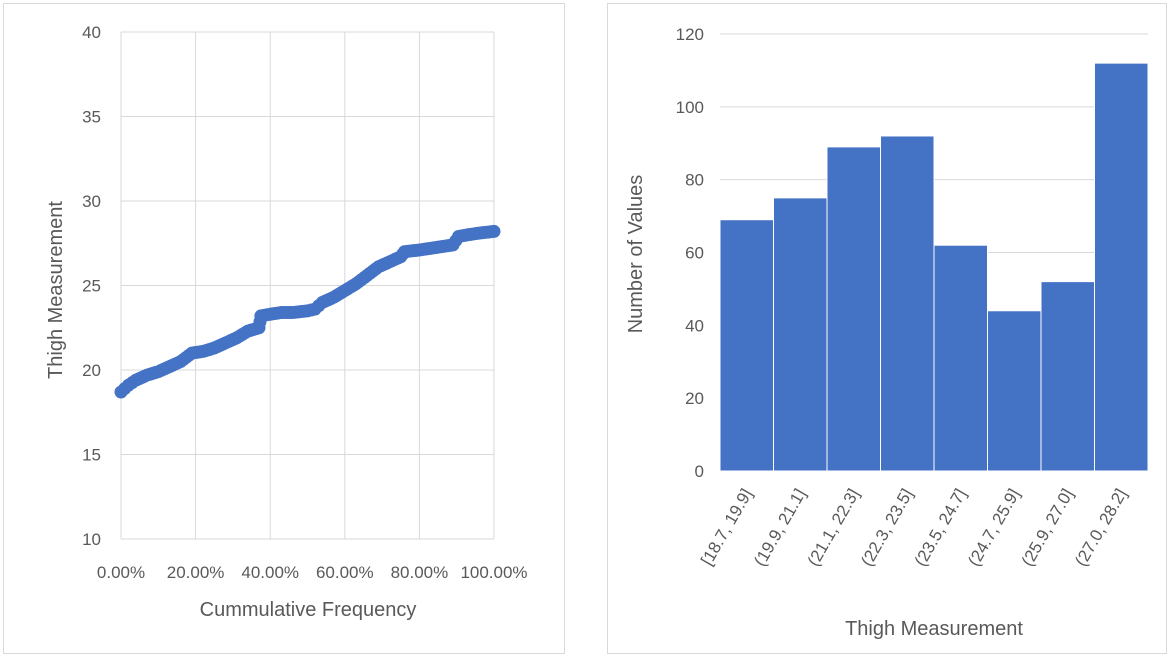 The width and height of the screenshot is (1170, 659). Describe the element at coordinates (726, 527) in the screenshot. I see `bin-label: [18.7, 19.9]` at that location.